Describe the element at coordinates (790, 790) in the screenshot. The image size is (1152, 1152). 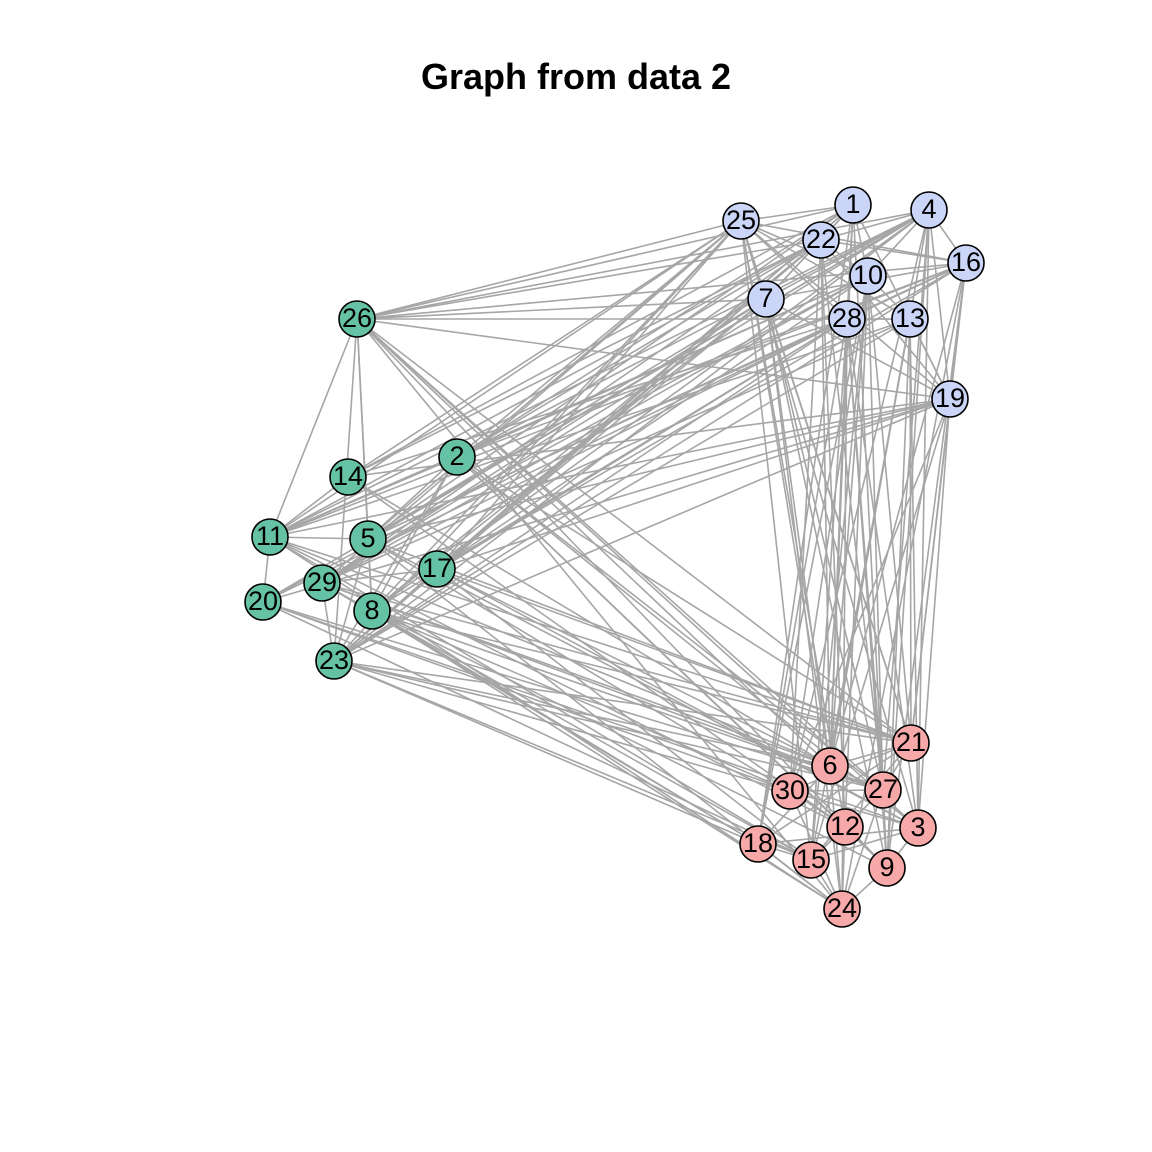
I see `node-label: 30` at that location.